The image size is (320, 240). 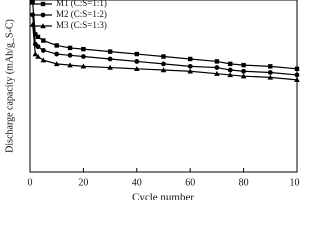 I want to click on x-tick-label: 60, so click(x=190, y=182).